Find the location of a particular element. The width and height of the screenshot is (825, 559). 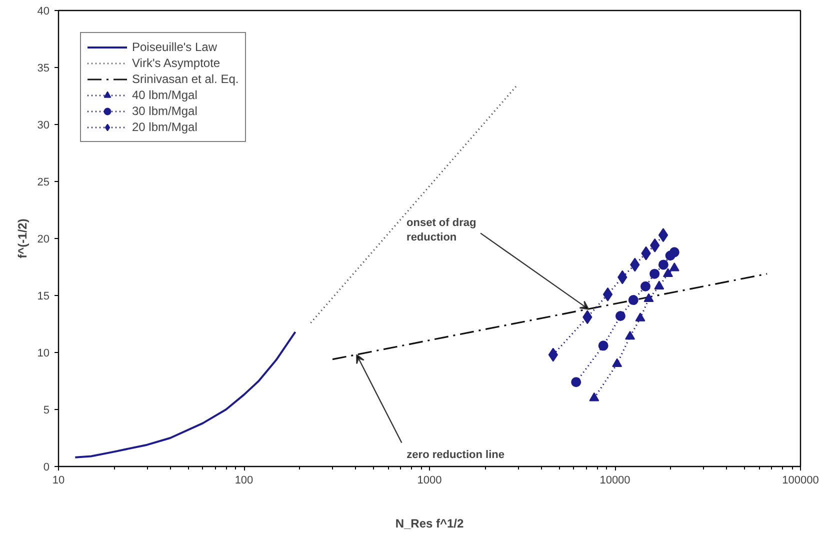

legend-label: Srinivasan et al. Eq. is located at coordinates (185, 79).